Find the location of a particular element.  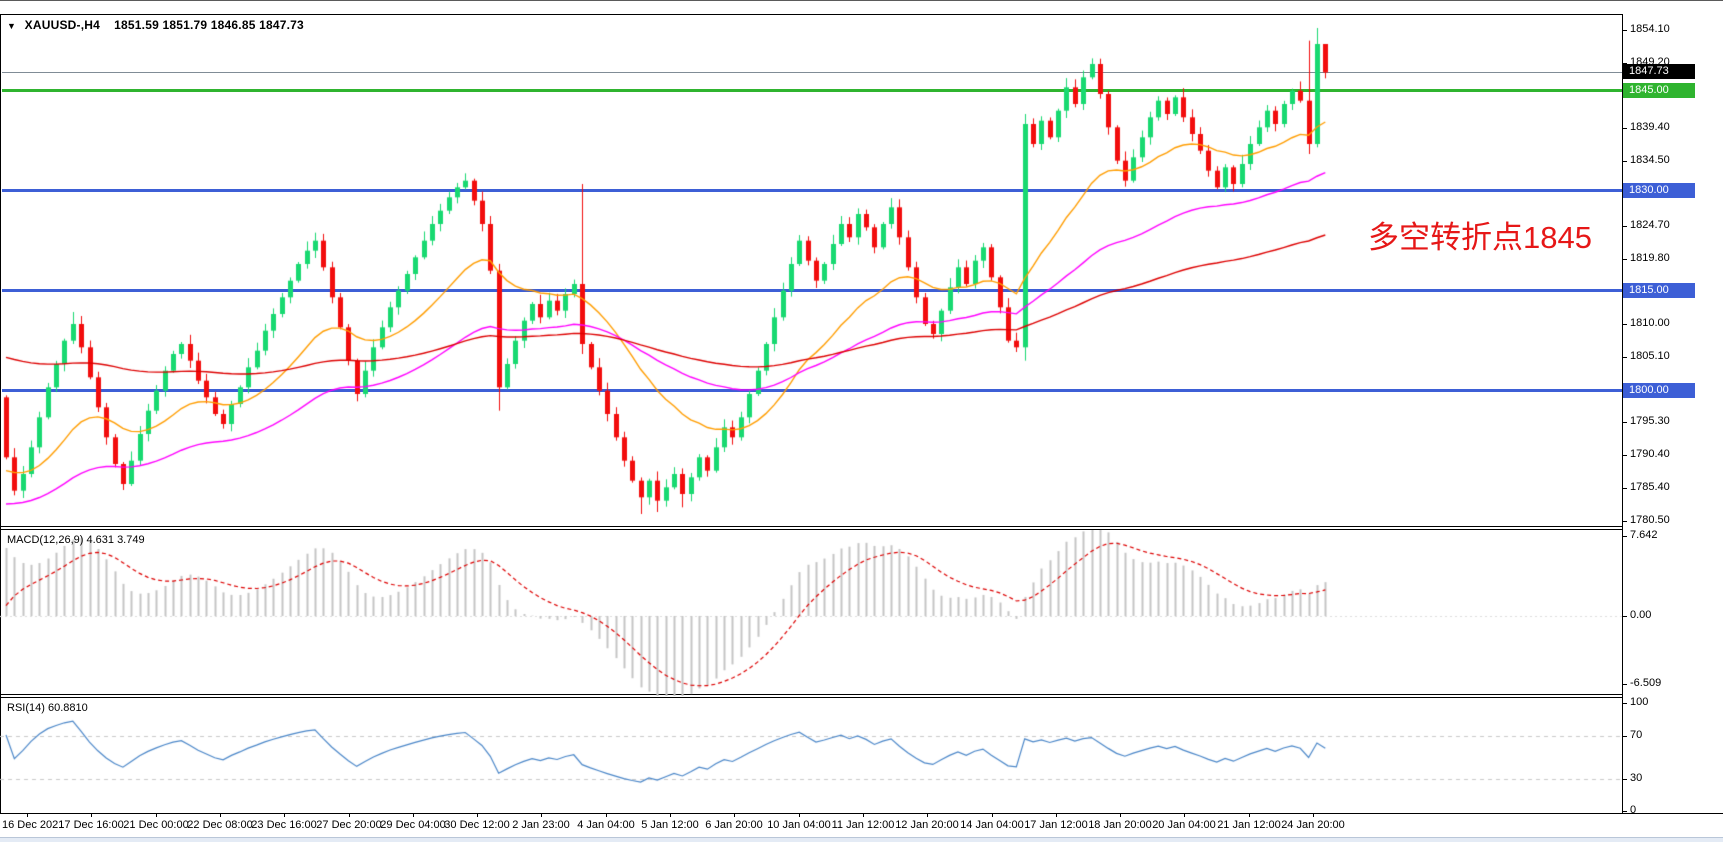

price-flag-1847_73: 1847.73 is located at coordinates (1659, 71).